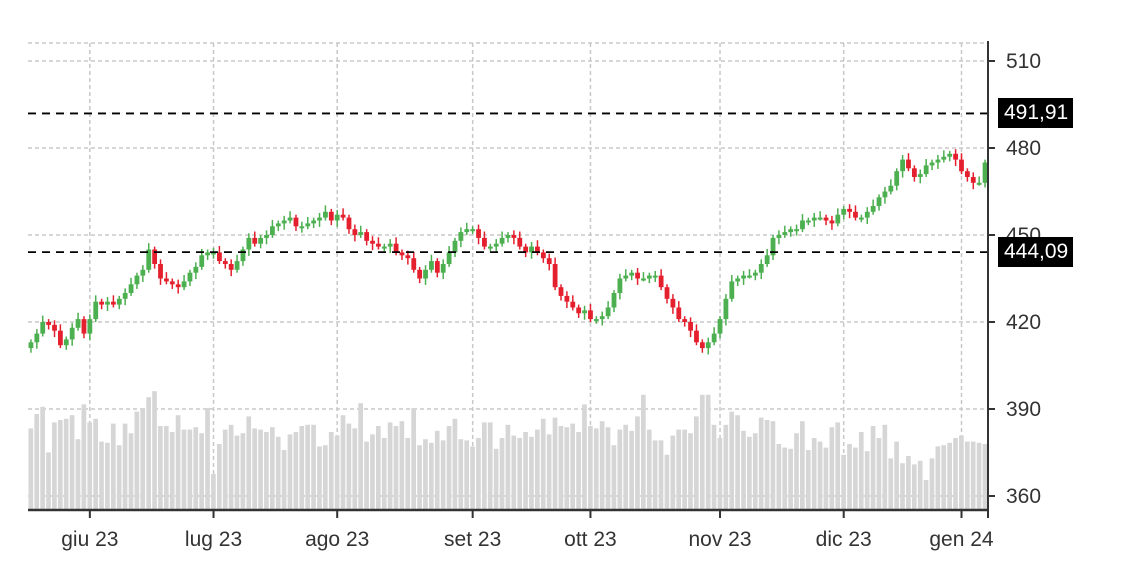  I want to click on x-tick-label: gen 24, so click(961, 539).